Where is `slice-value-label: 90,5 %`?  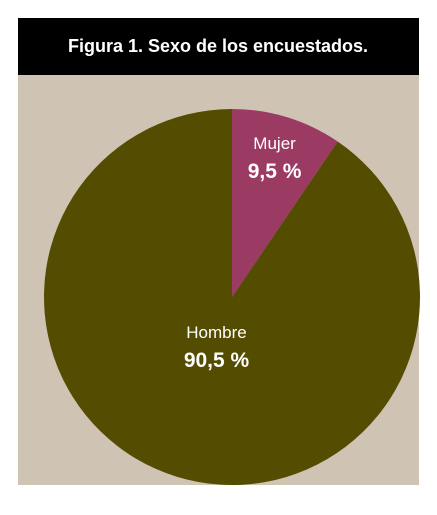
slice-value-label: 90,5 % is located at coordinates (217, 360).